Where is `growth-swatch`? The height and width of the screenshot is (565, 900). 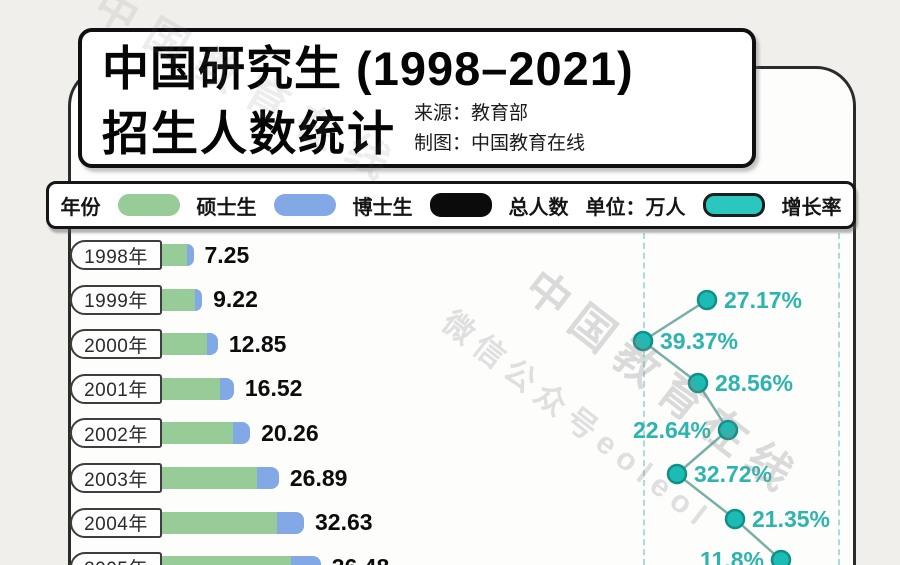 growth-swatch is located at coordinates (733, 205).